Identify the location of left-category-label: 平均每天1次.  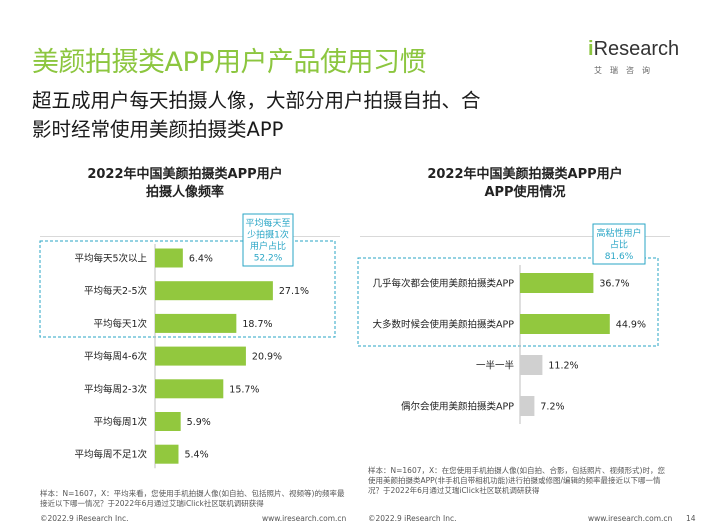
(120, 324).